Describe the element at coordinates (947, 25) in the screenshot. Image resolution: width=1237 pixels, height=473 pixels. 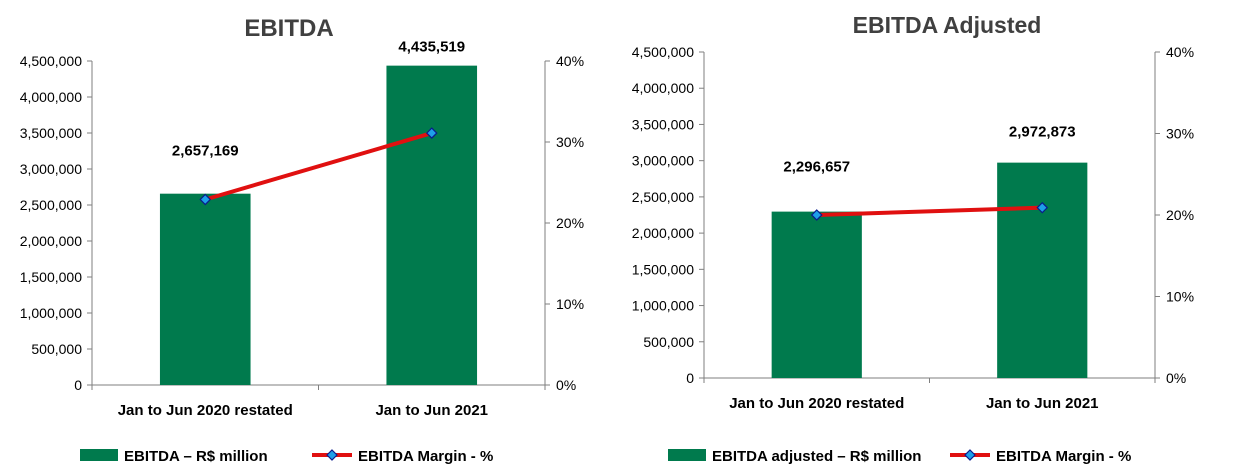
I see `chart-title: EBITDA Adjusted` at that location.